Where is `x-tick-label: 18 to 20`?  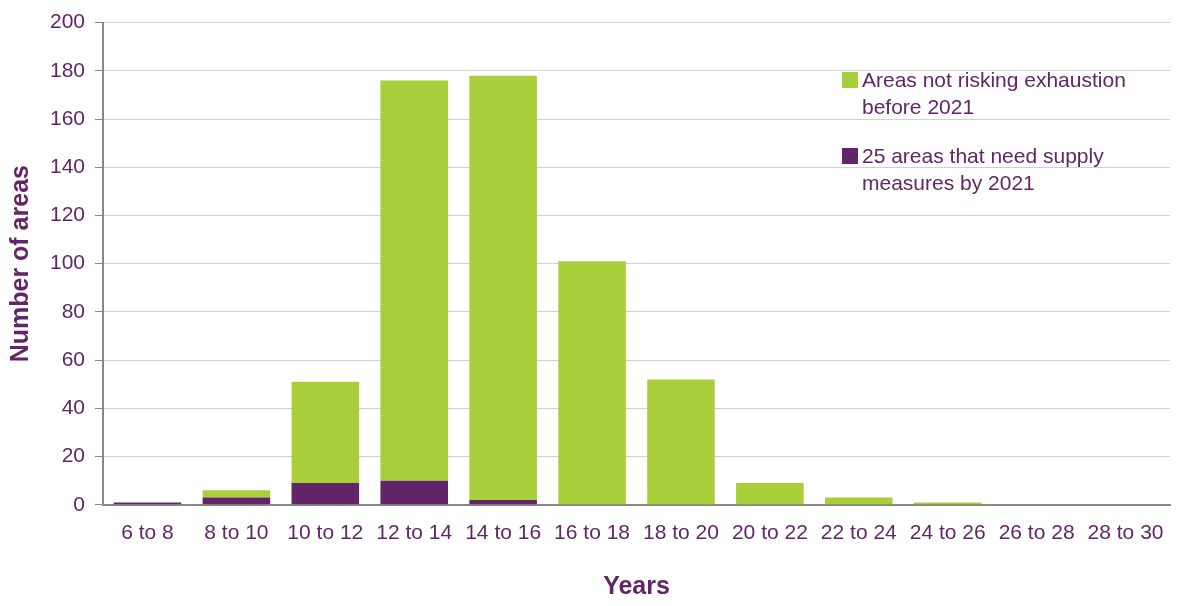 x-tick-label: 18 to 20 is located at coordinates (681, 532).